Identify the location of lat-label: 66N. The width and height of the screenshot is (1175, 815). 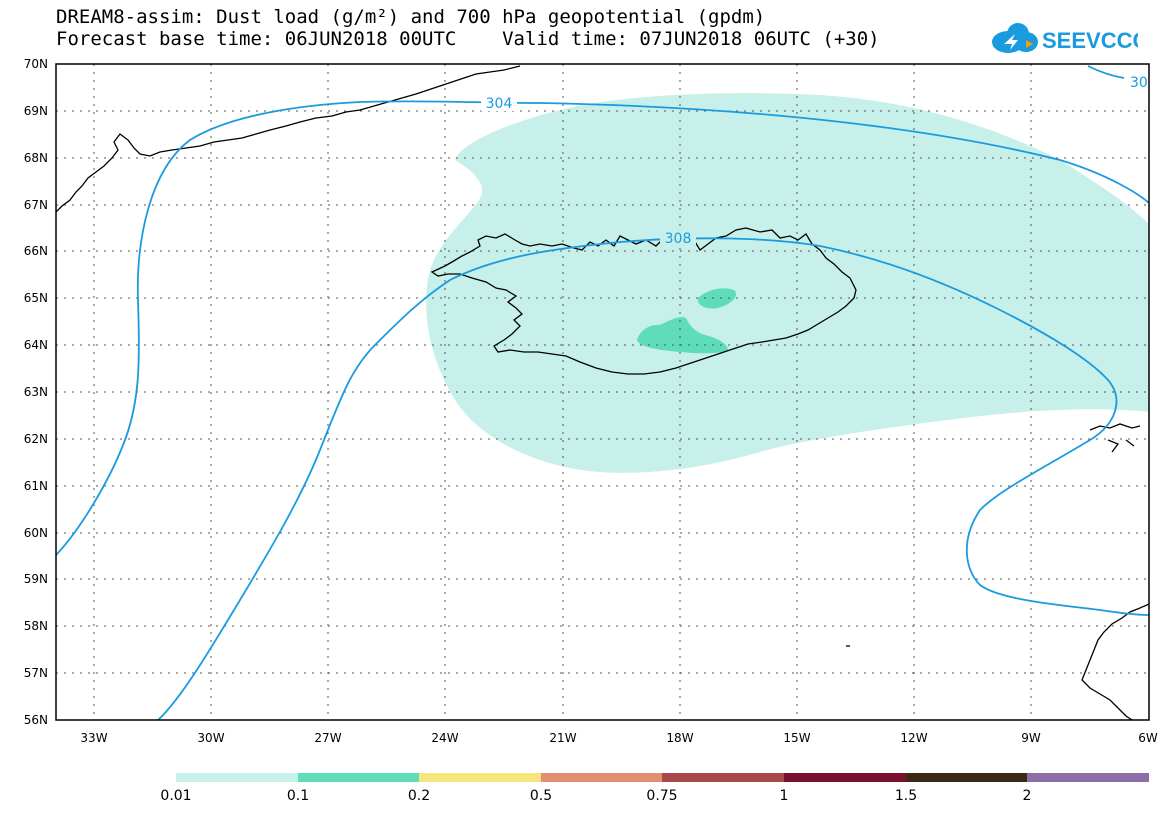
(36, 251).